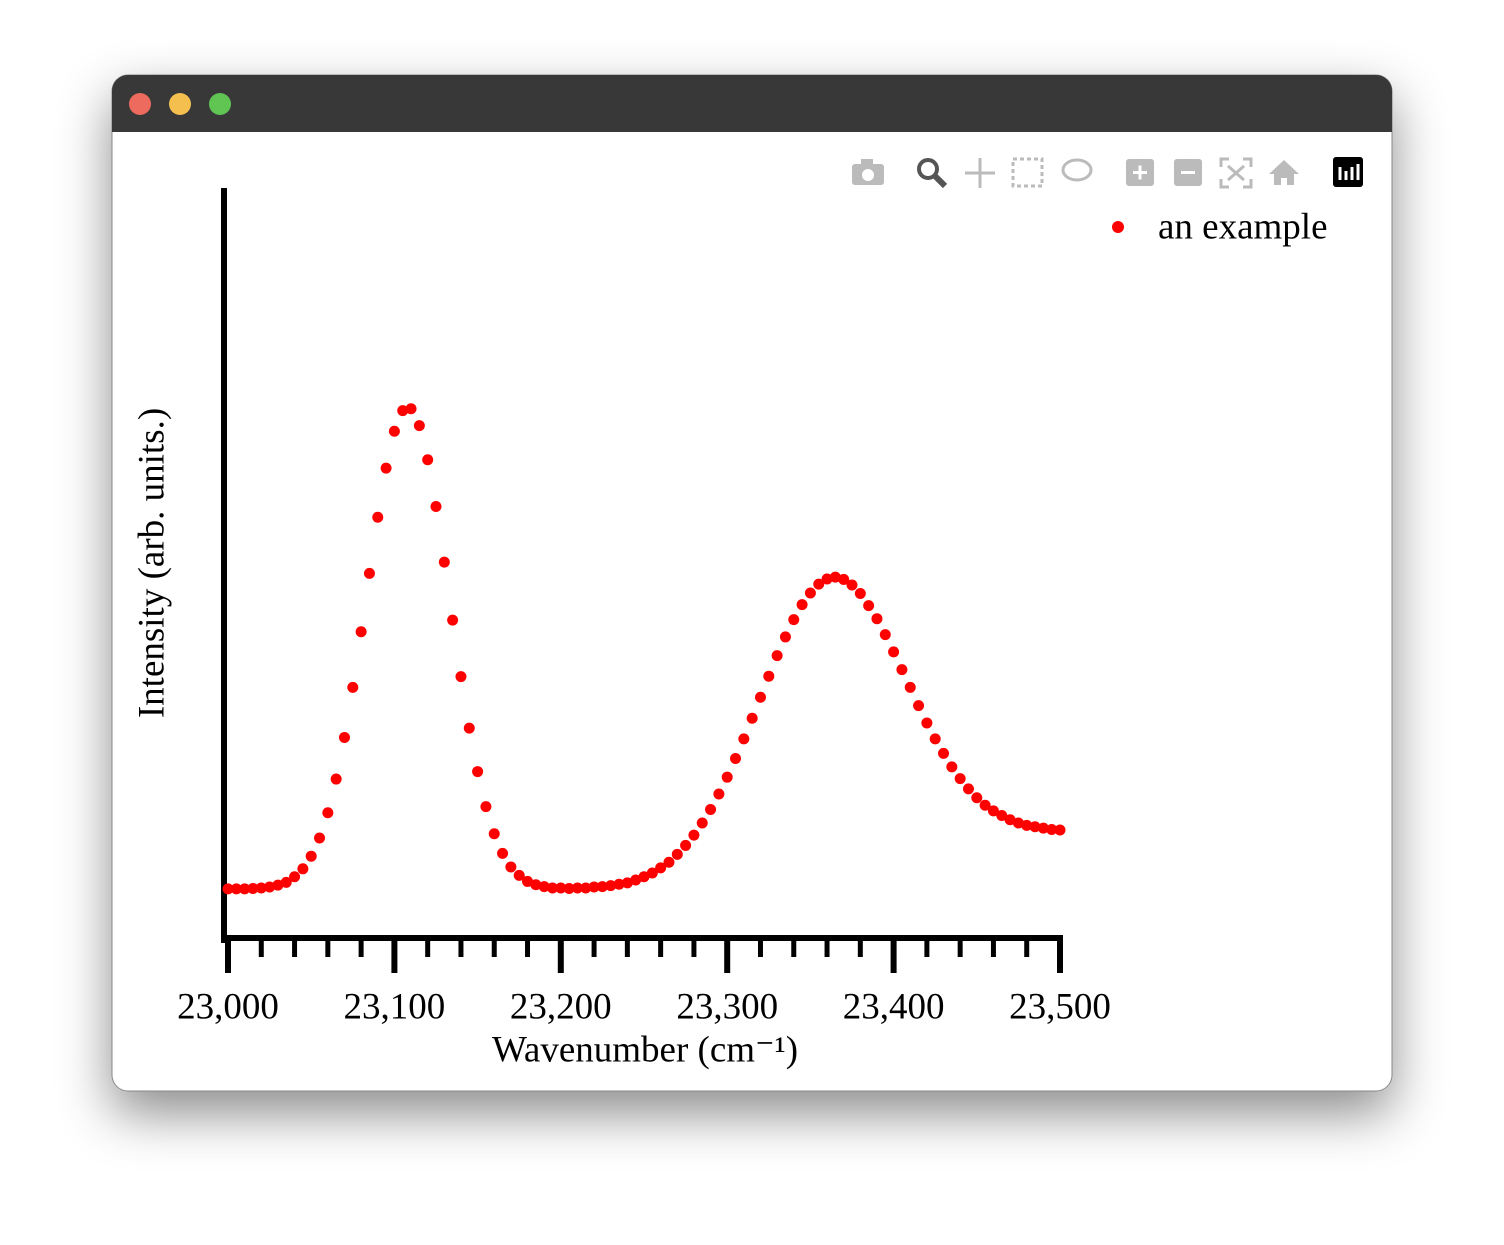 The height and width of the screenshot is (1245, 1504). What do you see at coordinates (1060, 1006) in the screenshot?
I see `x-tick-label: 23,500` at bounding box center [1060, 1006].